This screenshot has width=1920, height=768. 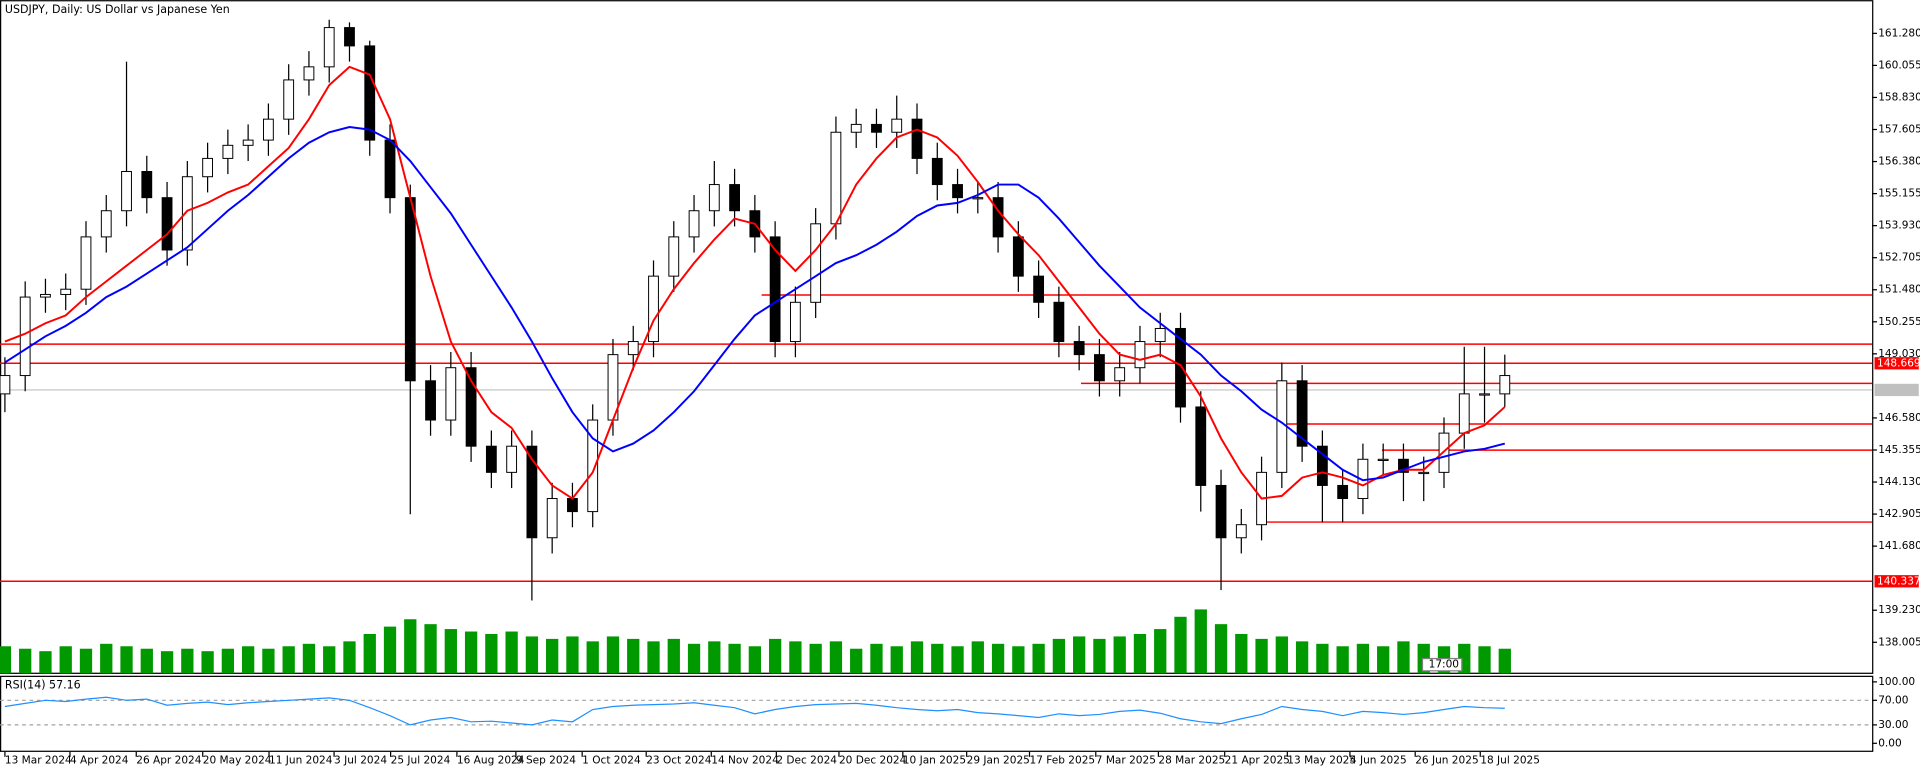 I want to click on y-tick-label: 150.255, so click(x=1899, y=322).